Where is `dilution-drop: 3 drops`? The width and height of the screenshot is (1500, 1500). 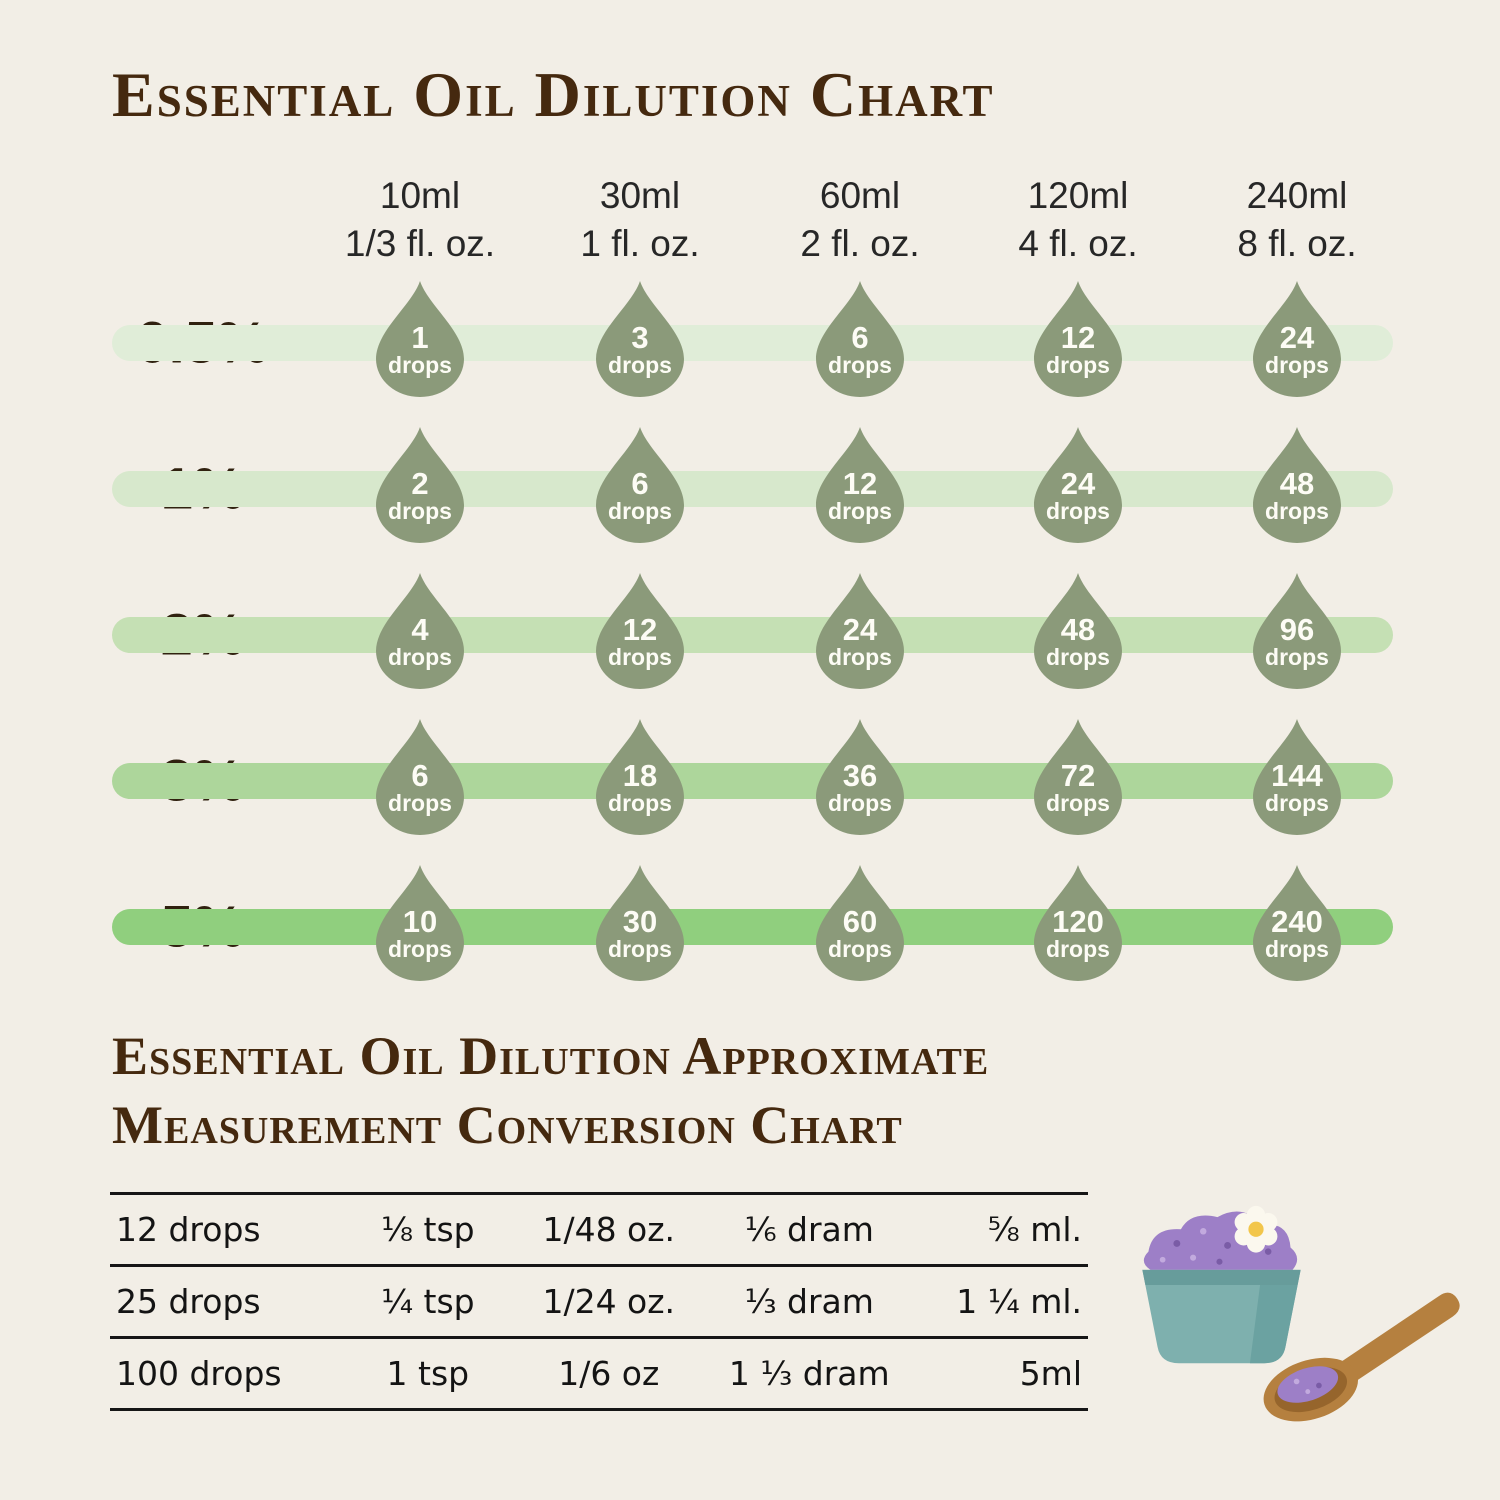
dilution-drop: 3 drops is located at coordinates (640, 339).